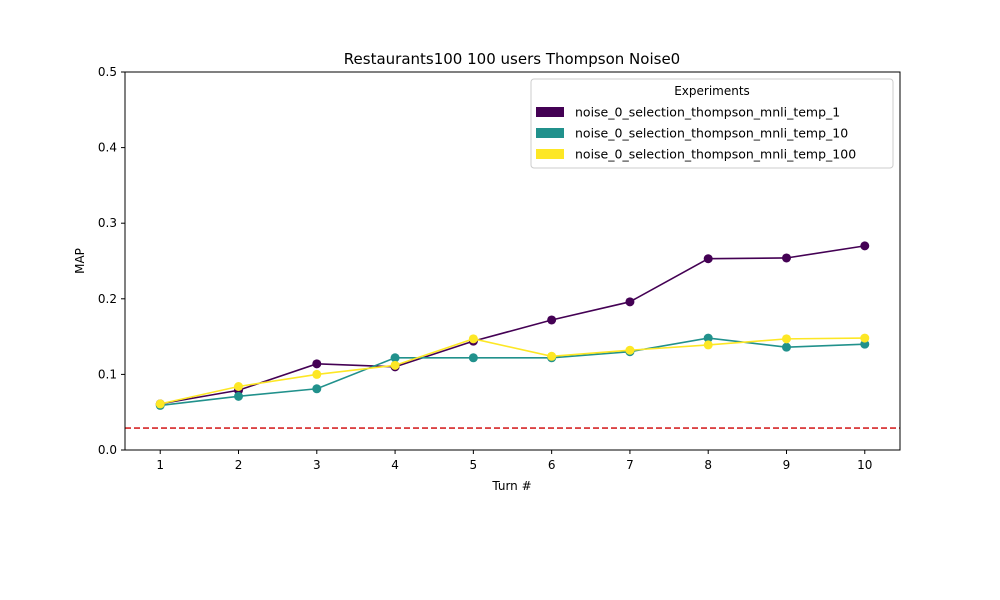 The height and width of the screenshot is (600, 1000). Describe the element at coordinates (107, 374) in the screenshot. I see `y-tick-label: 0.1` at that location.